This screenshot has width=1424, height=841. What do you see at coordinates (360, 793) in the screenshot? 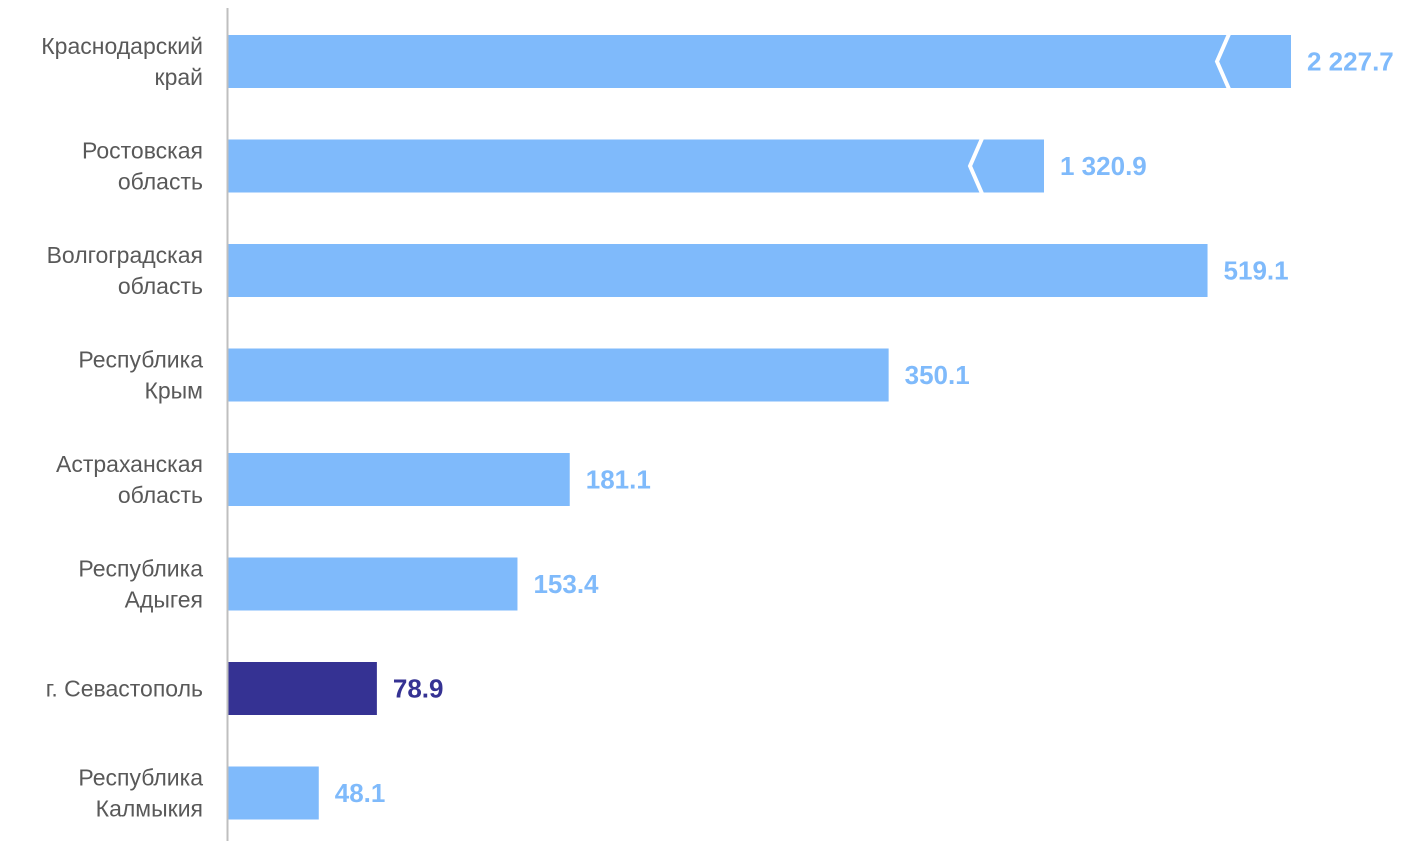
I see `data-label: 48.1` at bounding box center [360, 793].